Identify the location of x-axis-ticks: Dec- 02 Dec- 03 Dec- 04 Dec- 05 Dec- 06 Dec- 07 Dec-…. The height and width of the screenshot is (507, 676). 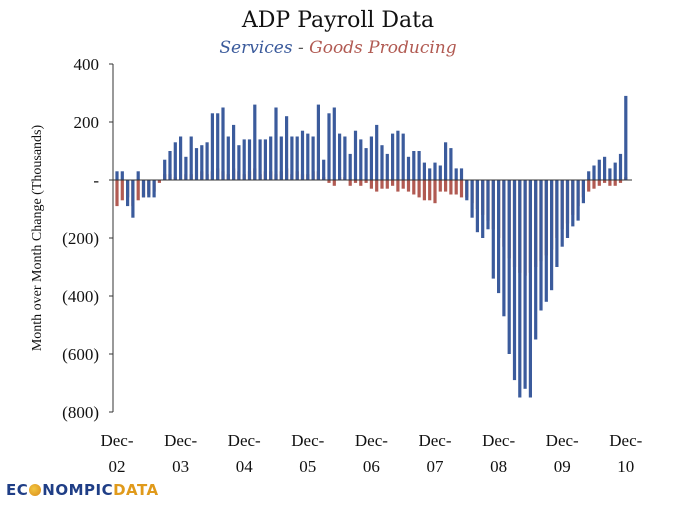
(371, 453).